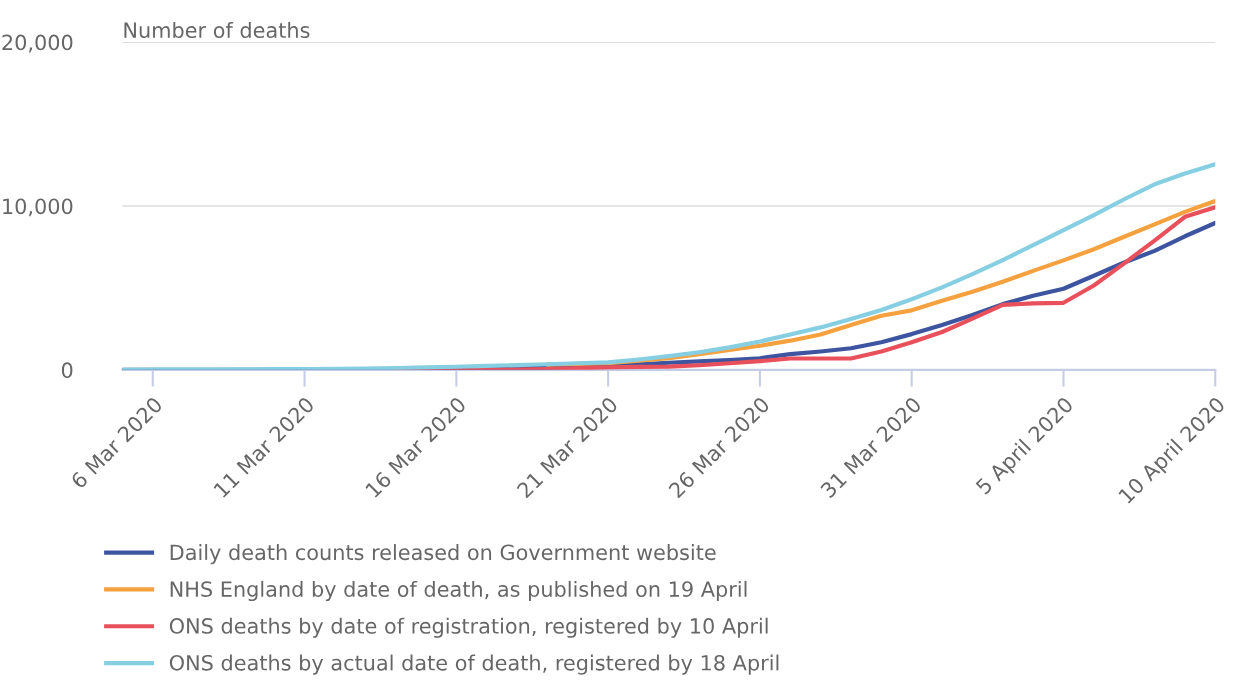 The height and width of the screenshot is (690, 1249). I want to click on legend-label: NHS England by date of death, as published on 19 April, so click(458, 591).